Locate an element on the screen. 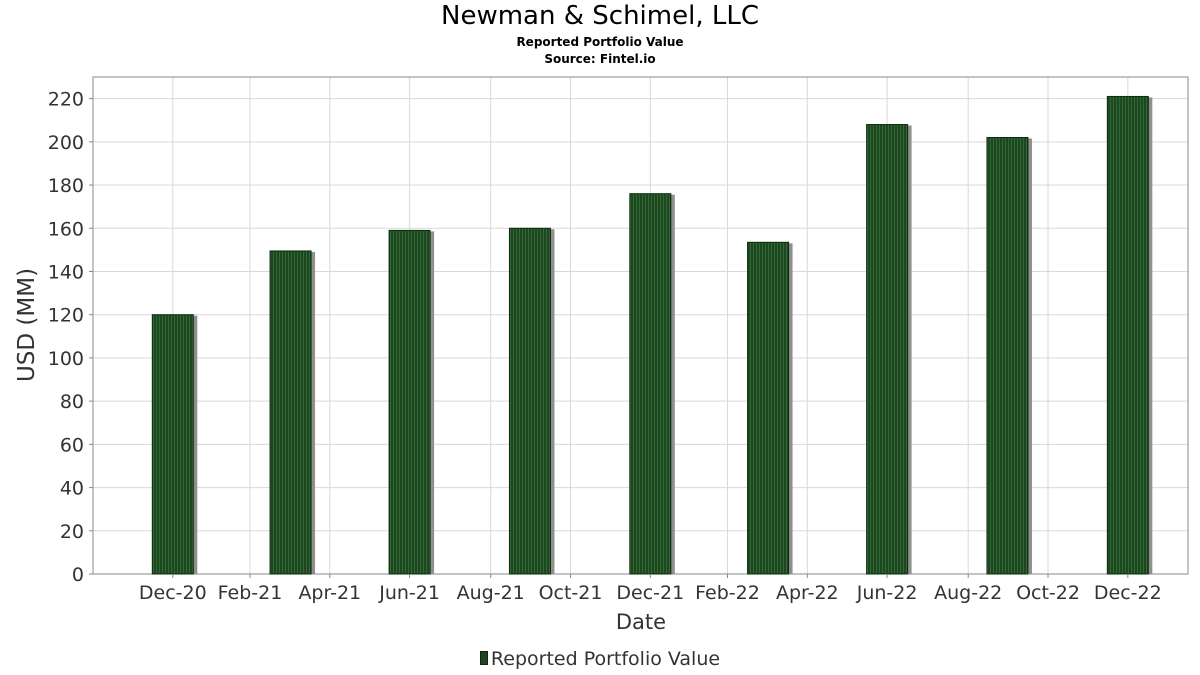 This screenshot has height=675, width=1200. x-tick-label: Feb-22 is located at coordinates (727, 593).